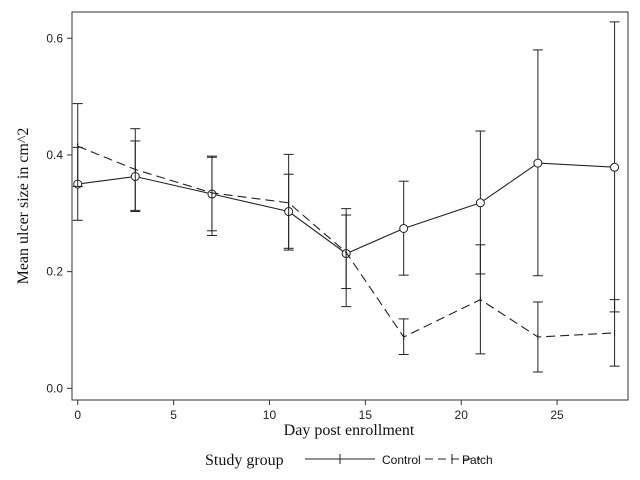 The height and width of the screenshot is (480, 640). Describe the element at coordinates (462, 415) in the screenshot. I see `x-tick-label: 20` at that location.